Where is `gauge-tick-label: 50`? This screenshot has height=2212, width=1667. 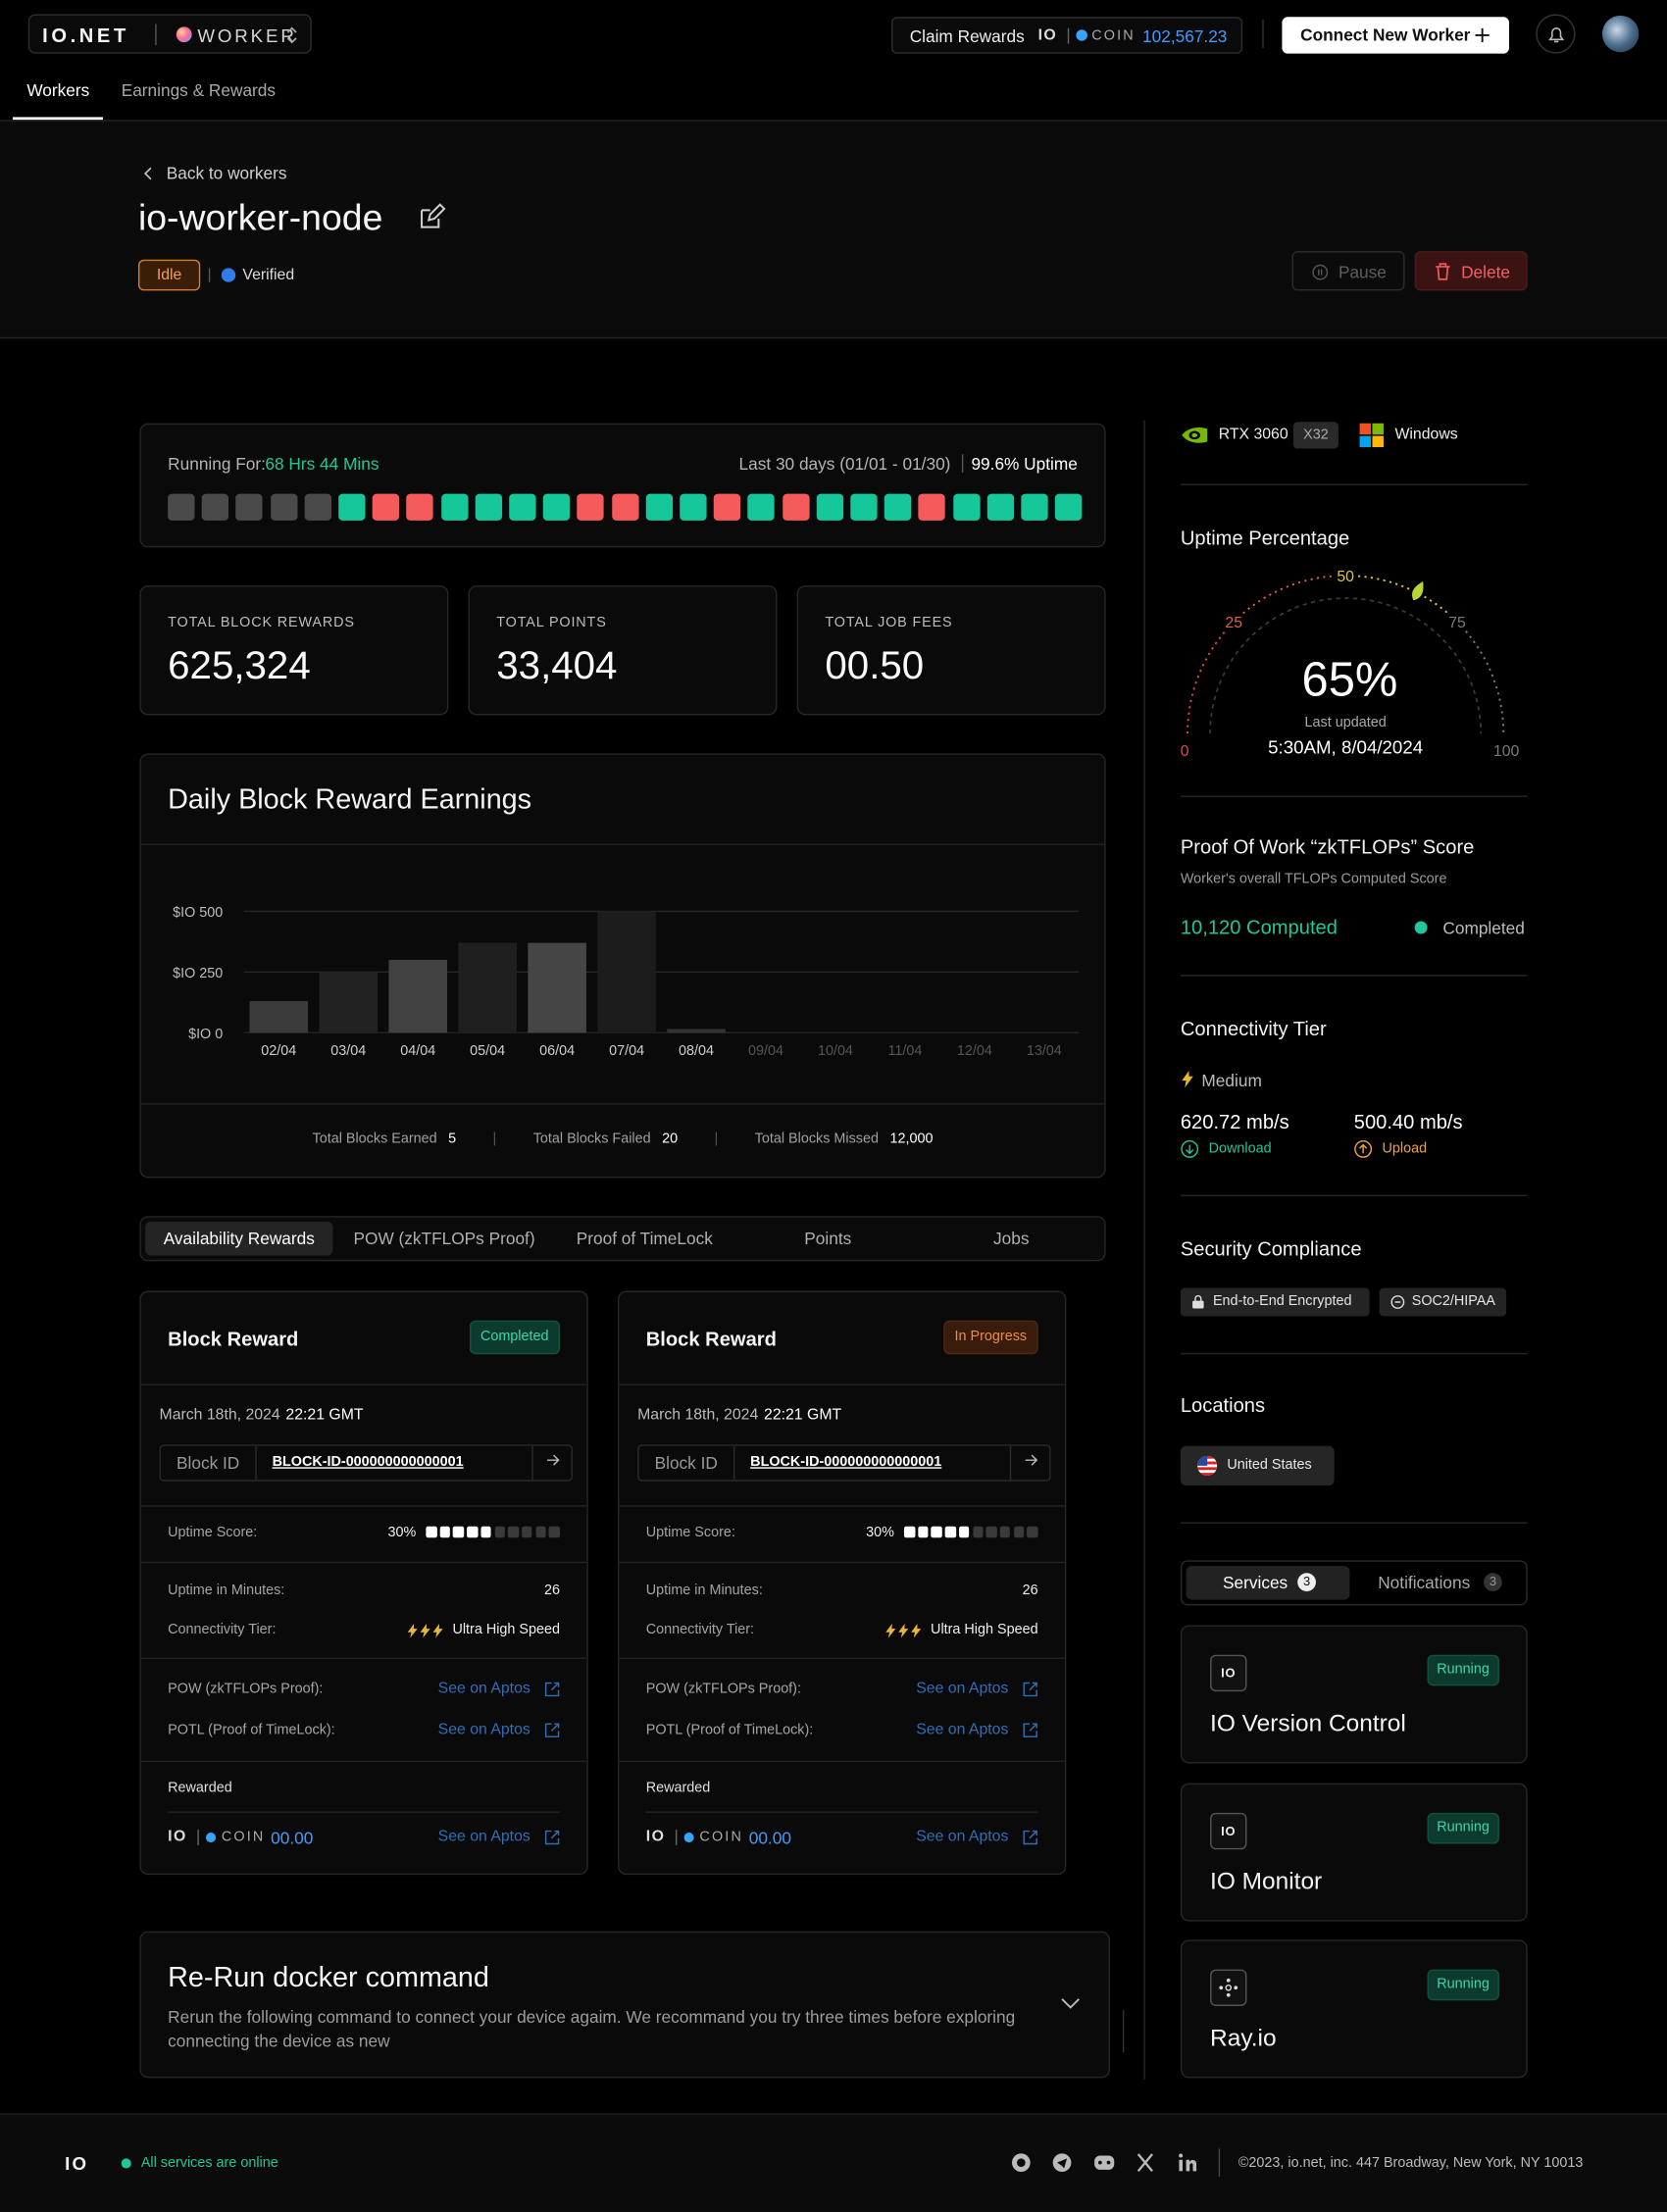
gauge-tick-label: 50 is located at coordinates (1345, 577).